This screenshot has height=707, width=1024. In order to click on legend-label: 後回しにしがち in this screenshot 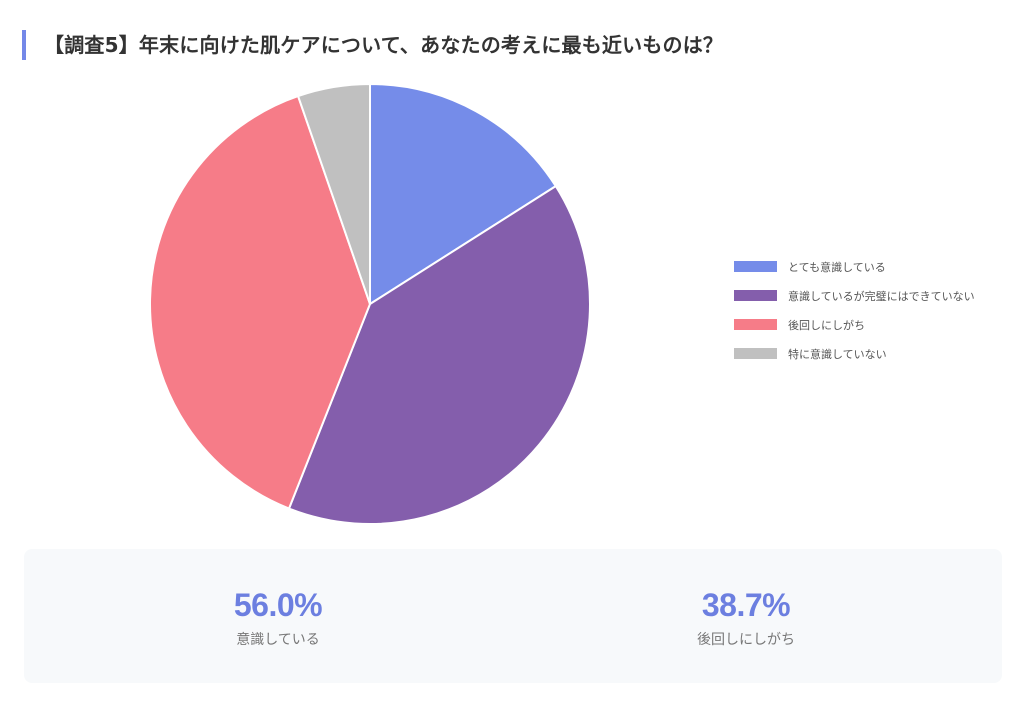, I will do `click(826, 325)`.